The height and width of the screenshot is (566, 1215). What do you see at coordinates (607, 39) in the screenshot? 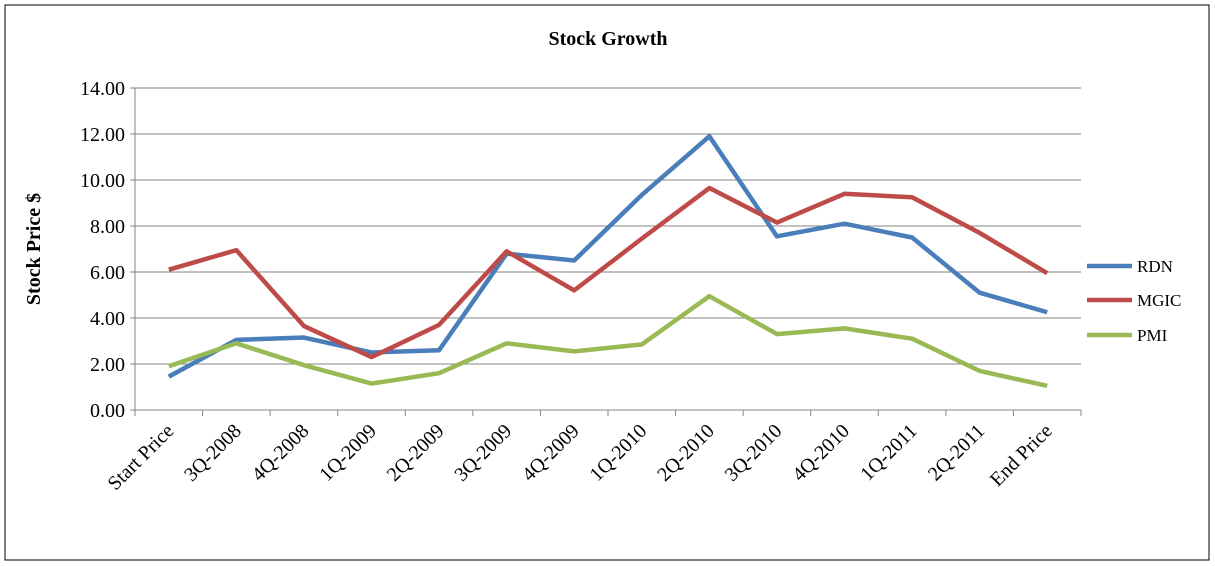
I see `chart-title: Stock Growth` at bounding box center [607, 39].